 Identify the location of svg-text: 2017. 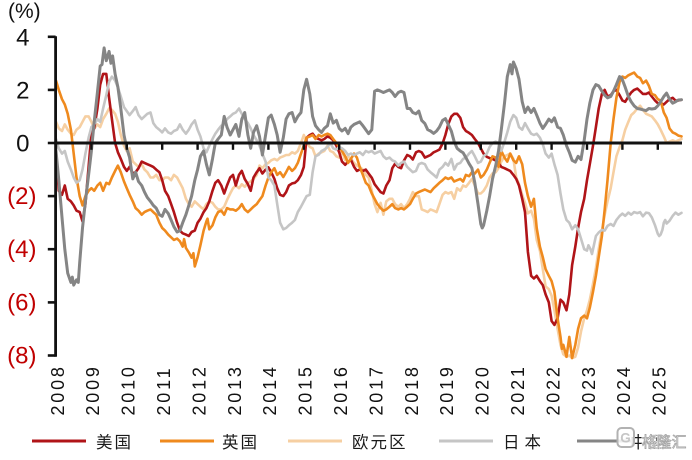
(376, 389).